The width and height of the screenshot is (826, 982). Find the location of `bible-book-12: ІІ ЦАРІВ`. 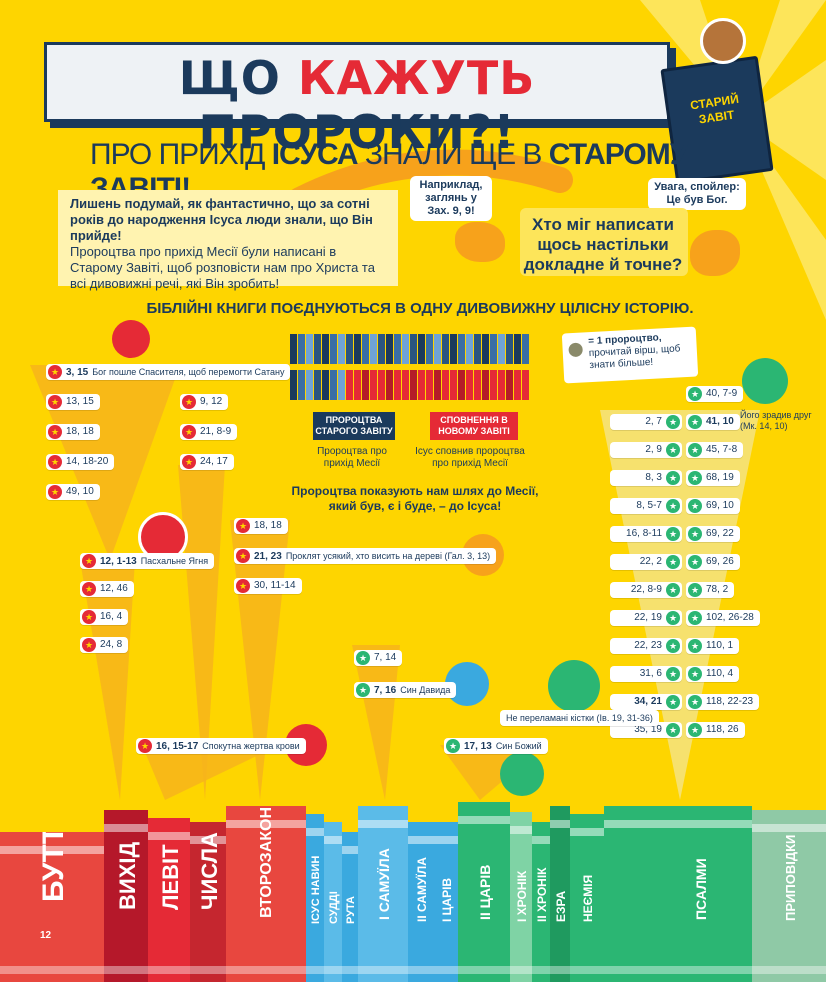

bible-book-12: ІІ ЦАРІВ is located at coordinates (484, 892).